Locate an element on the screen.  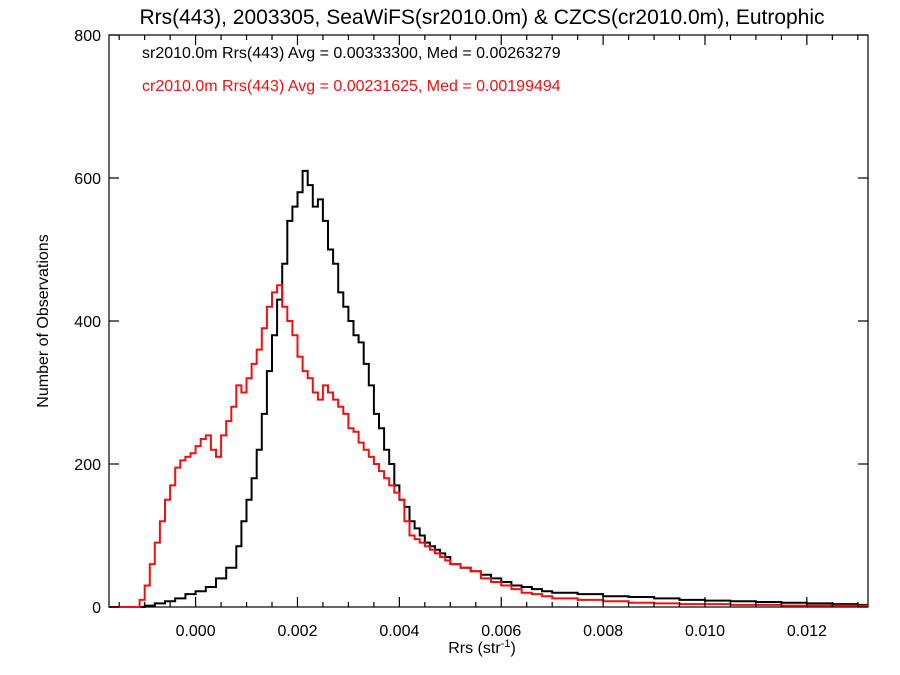
x-tick-label: 0.010 is located at coordinates (705, 631).